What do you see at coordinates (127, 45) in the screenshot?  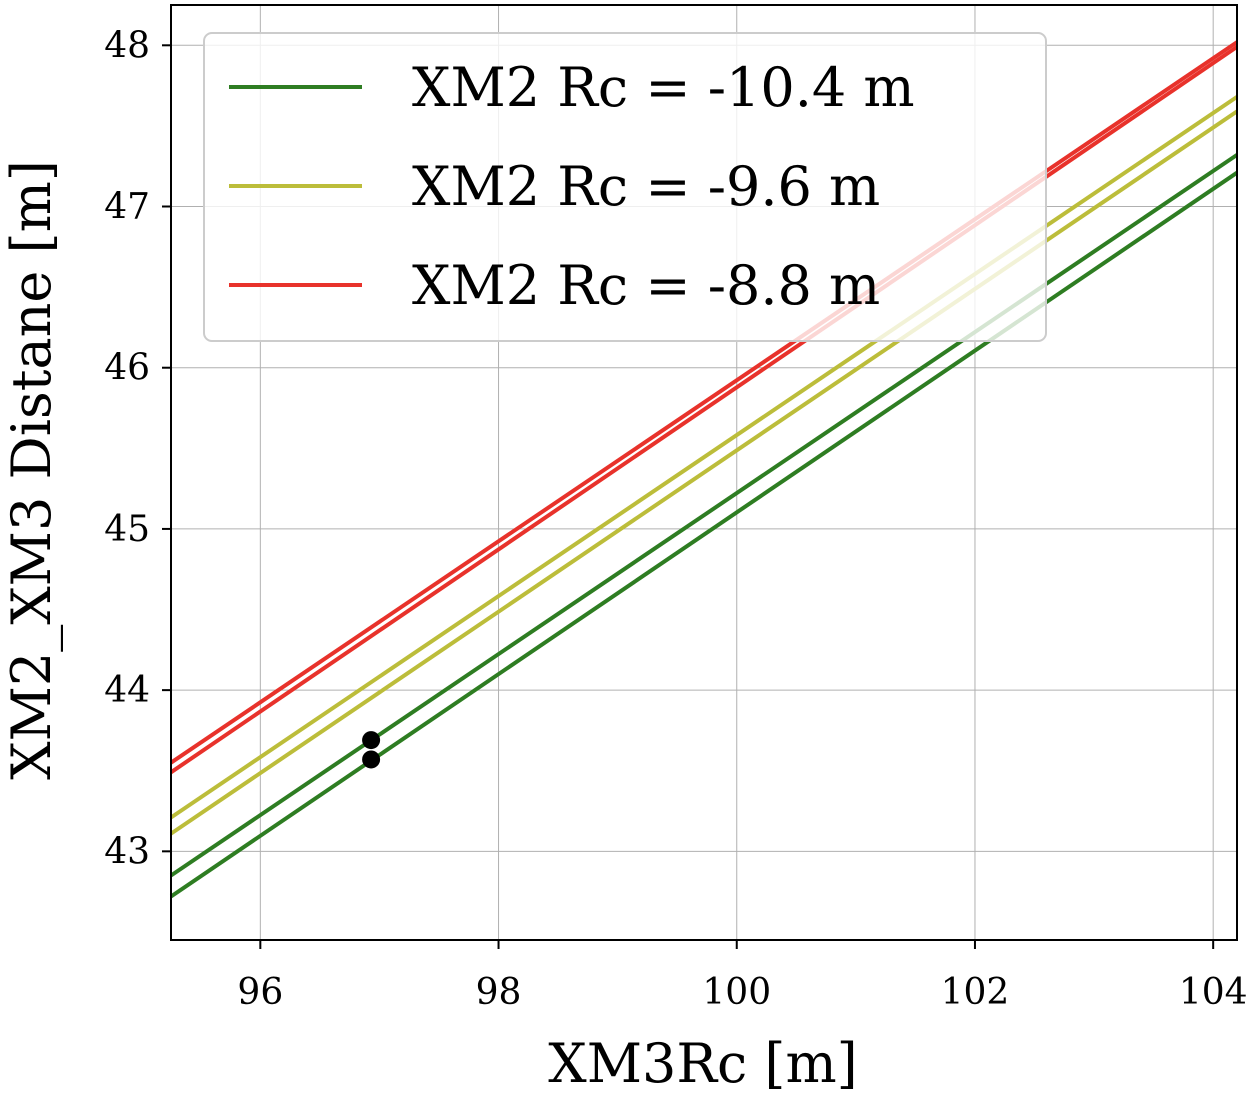 I see `y-tick-label: 48` at bounding box center [127, 45].